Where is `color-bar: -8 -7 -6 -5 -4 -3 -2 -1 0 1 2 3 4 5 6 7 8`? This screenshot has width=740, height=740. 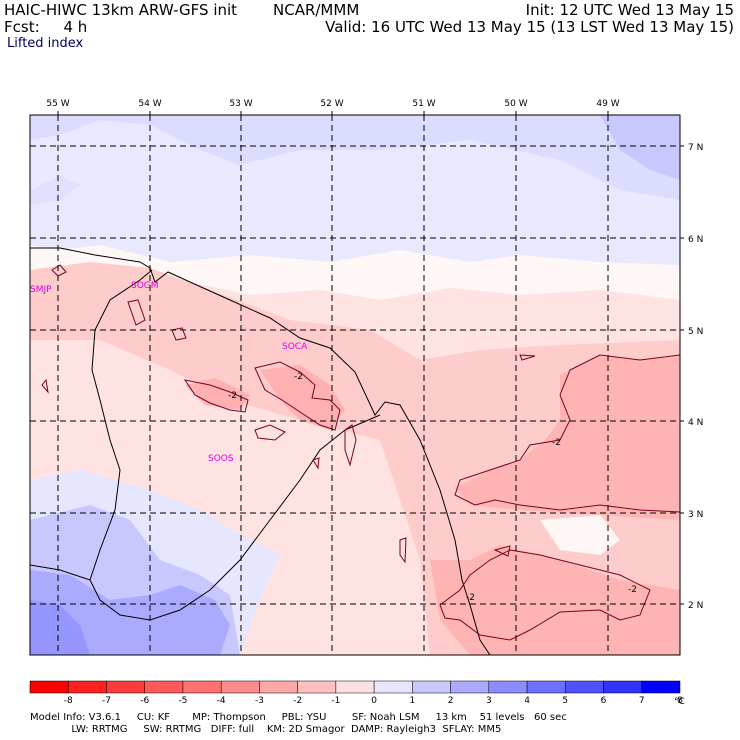 color-bar: -8 -7 -6 -5 -4 -3 -2 -1 0 1 2 3 4 5 6 7 8 is located at coordinates (356, 693).